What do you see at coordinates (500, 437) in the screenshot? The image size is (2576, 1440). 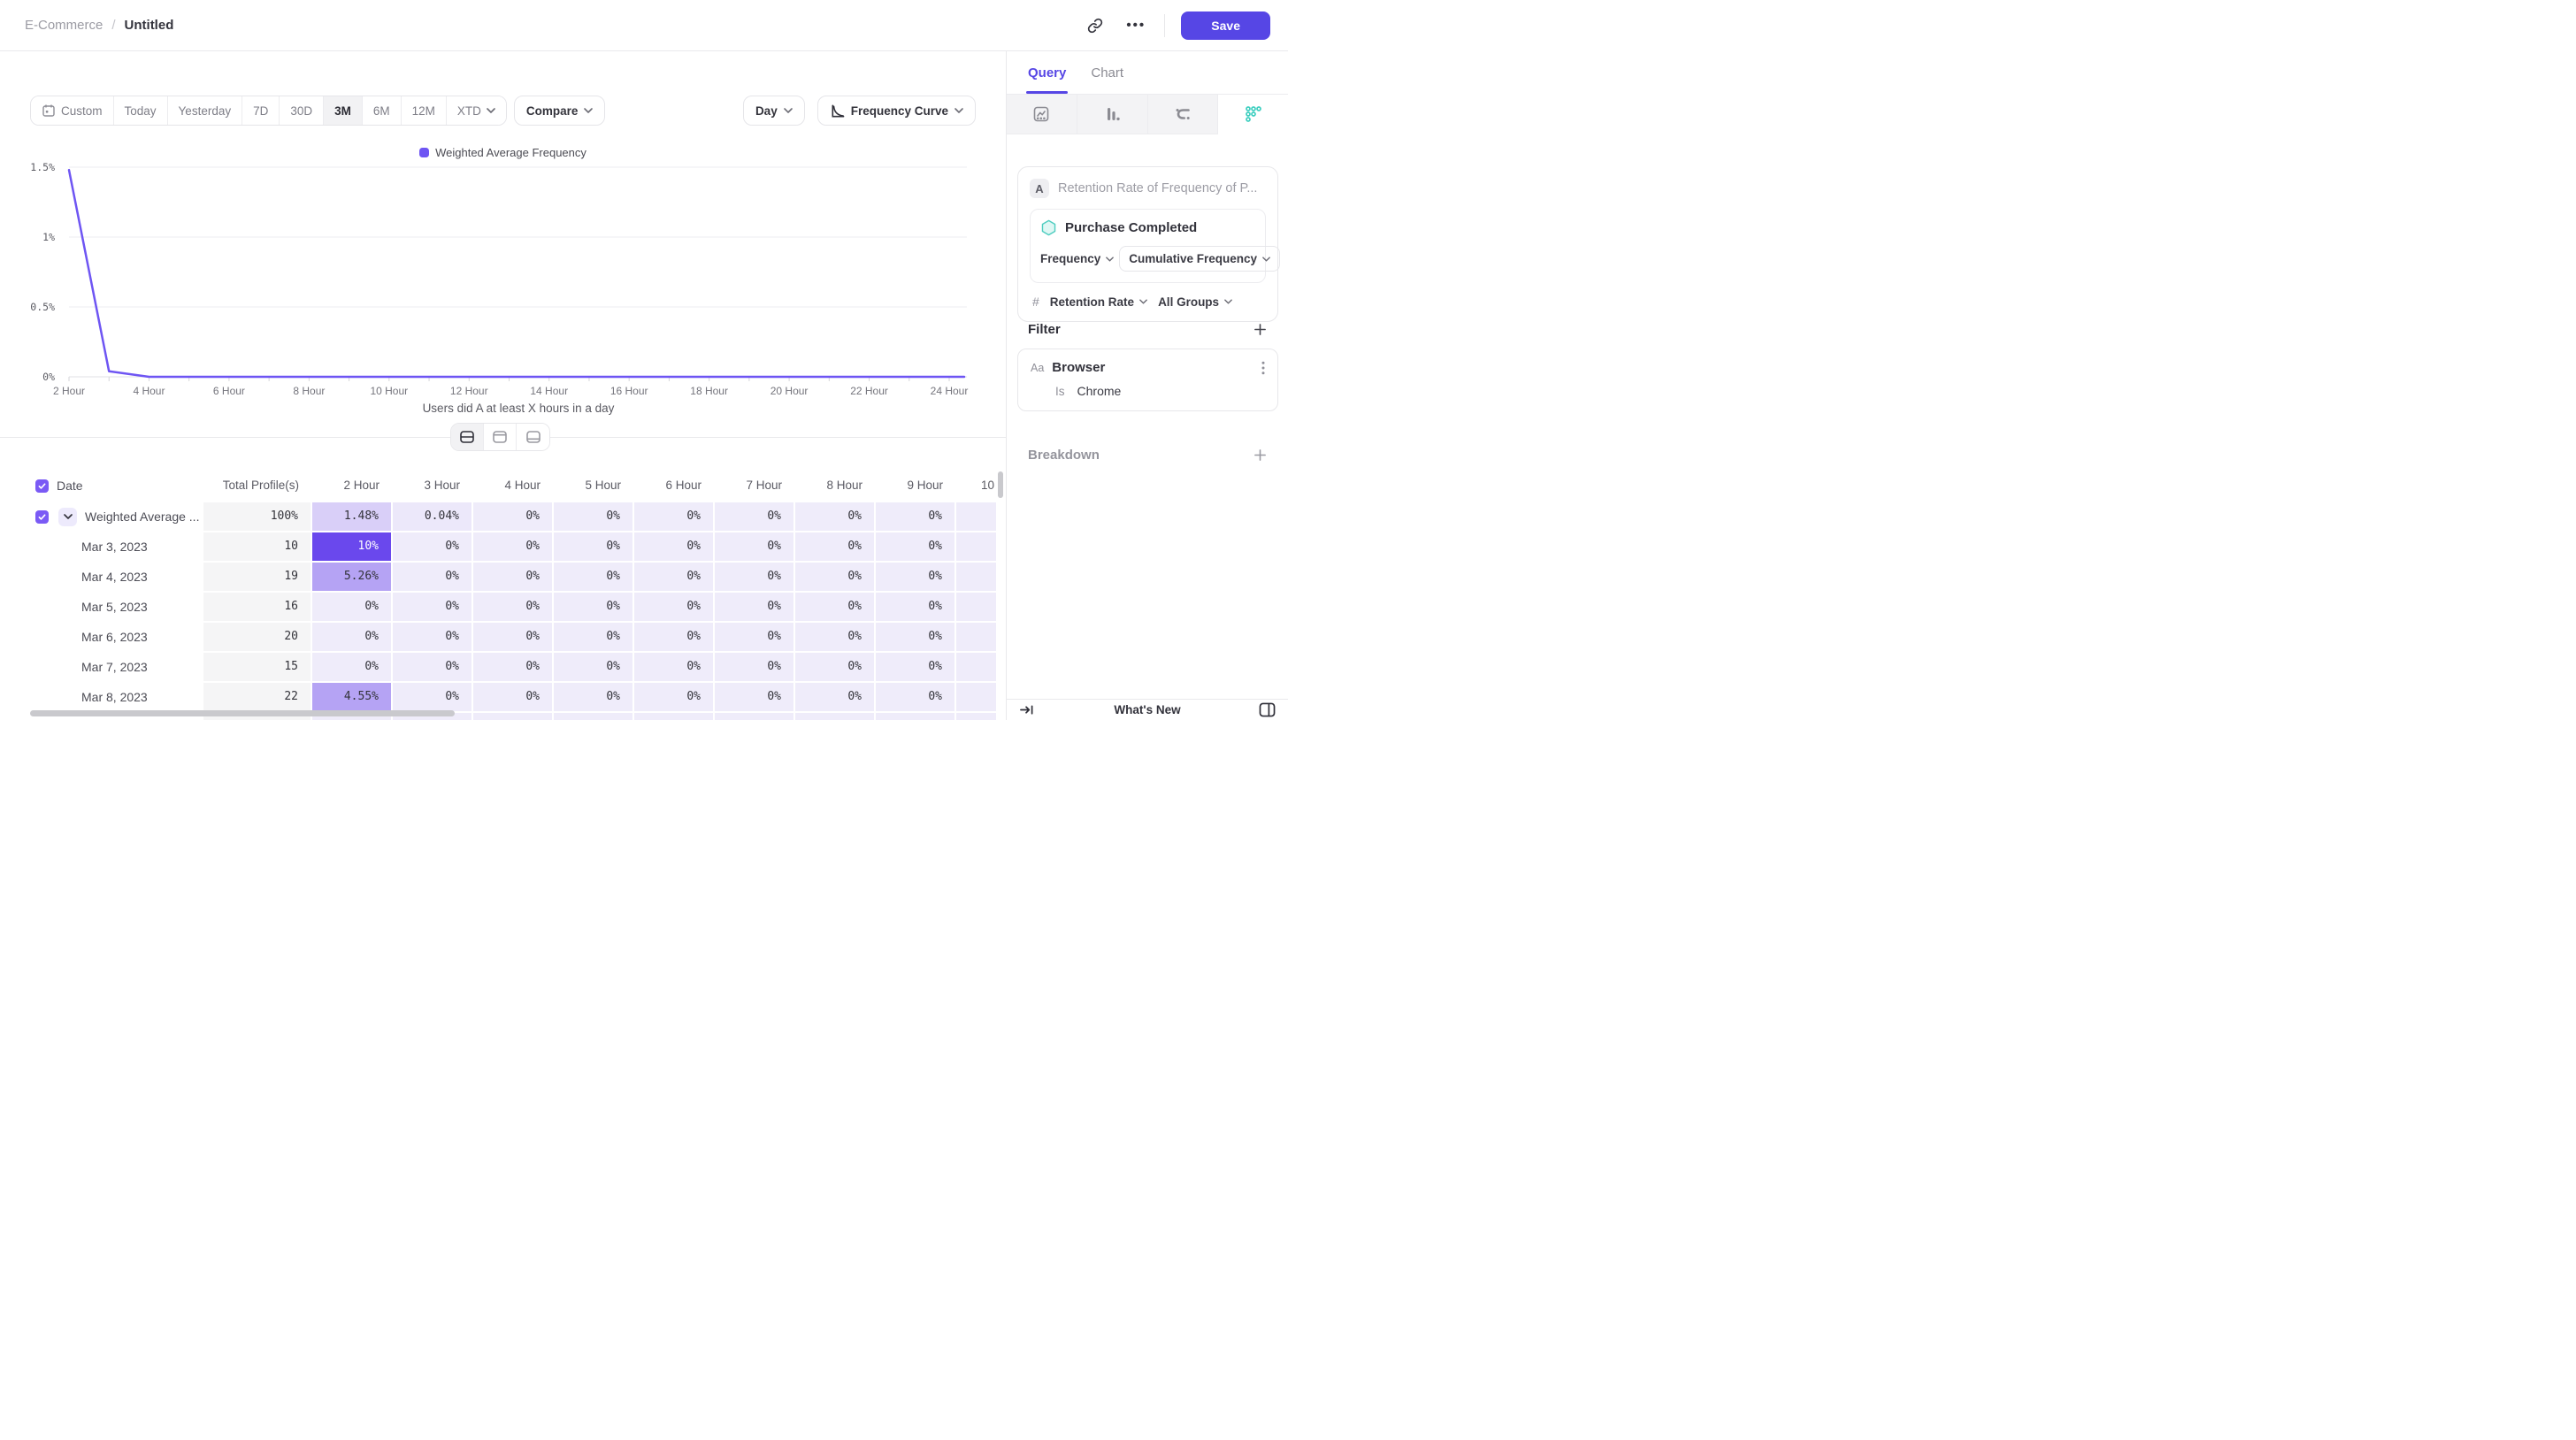 I see `top-panel-view-icon` at bounding box center [500, 437].